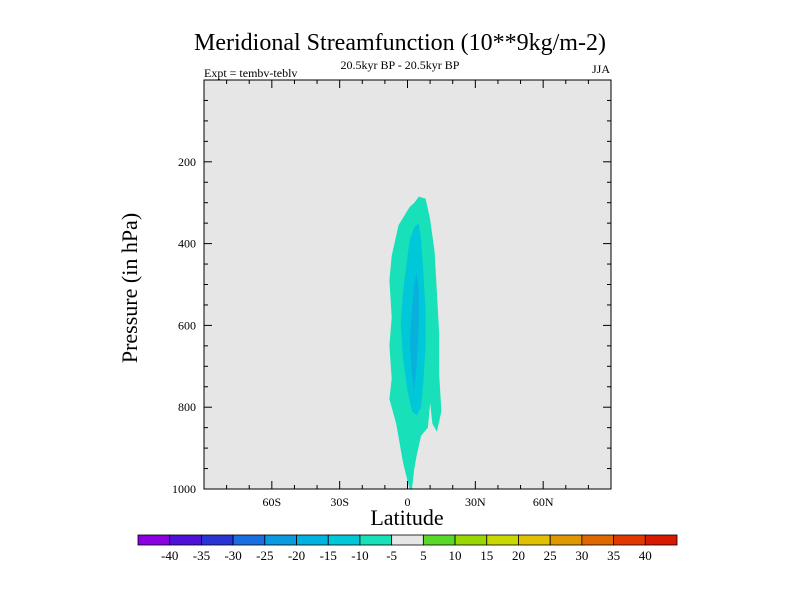  Describe the element at coordinates (543, 502) in the screenshot. I see `x-tick-label: 60N` at that location.